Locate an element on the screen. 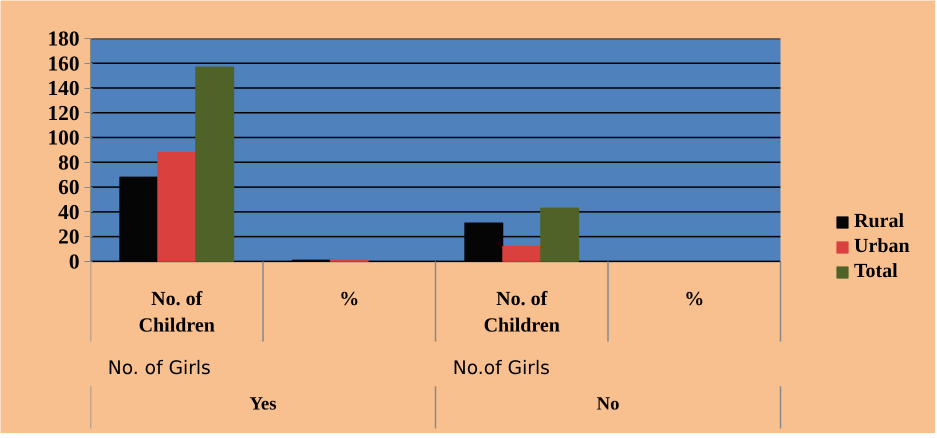 The width and height of the screenshot is (937, 438). y-tick-label: 140 is located at coordinates (64, 88).